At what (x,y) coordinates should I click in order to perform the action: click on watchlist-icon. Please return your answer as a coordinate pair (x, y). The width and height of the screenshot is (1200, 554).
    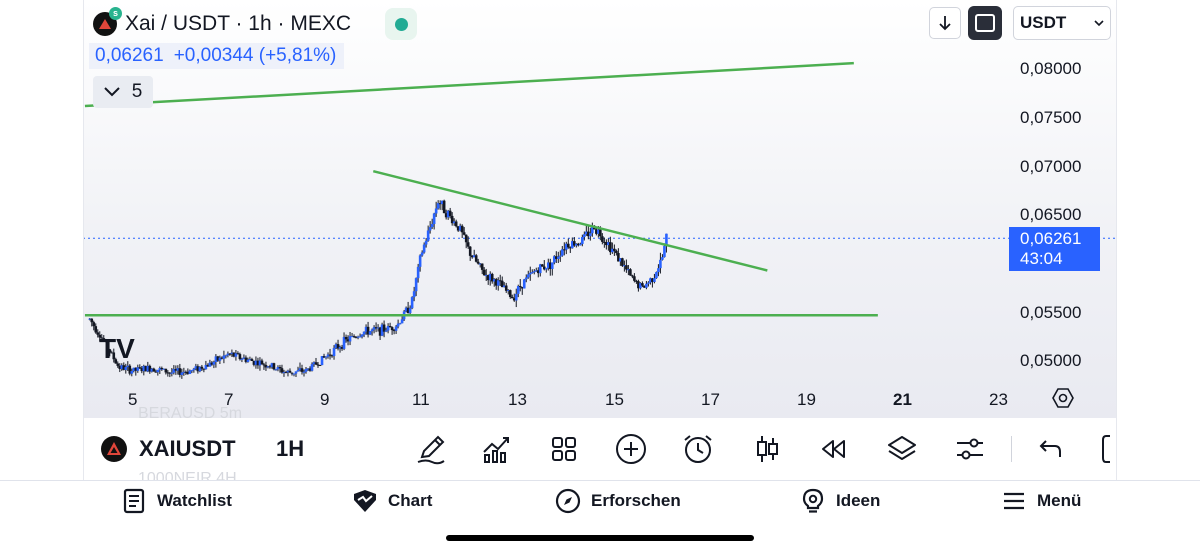
    Looking at the image, I should click on (134, 501).